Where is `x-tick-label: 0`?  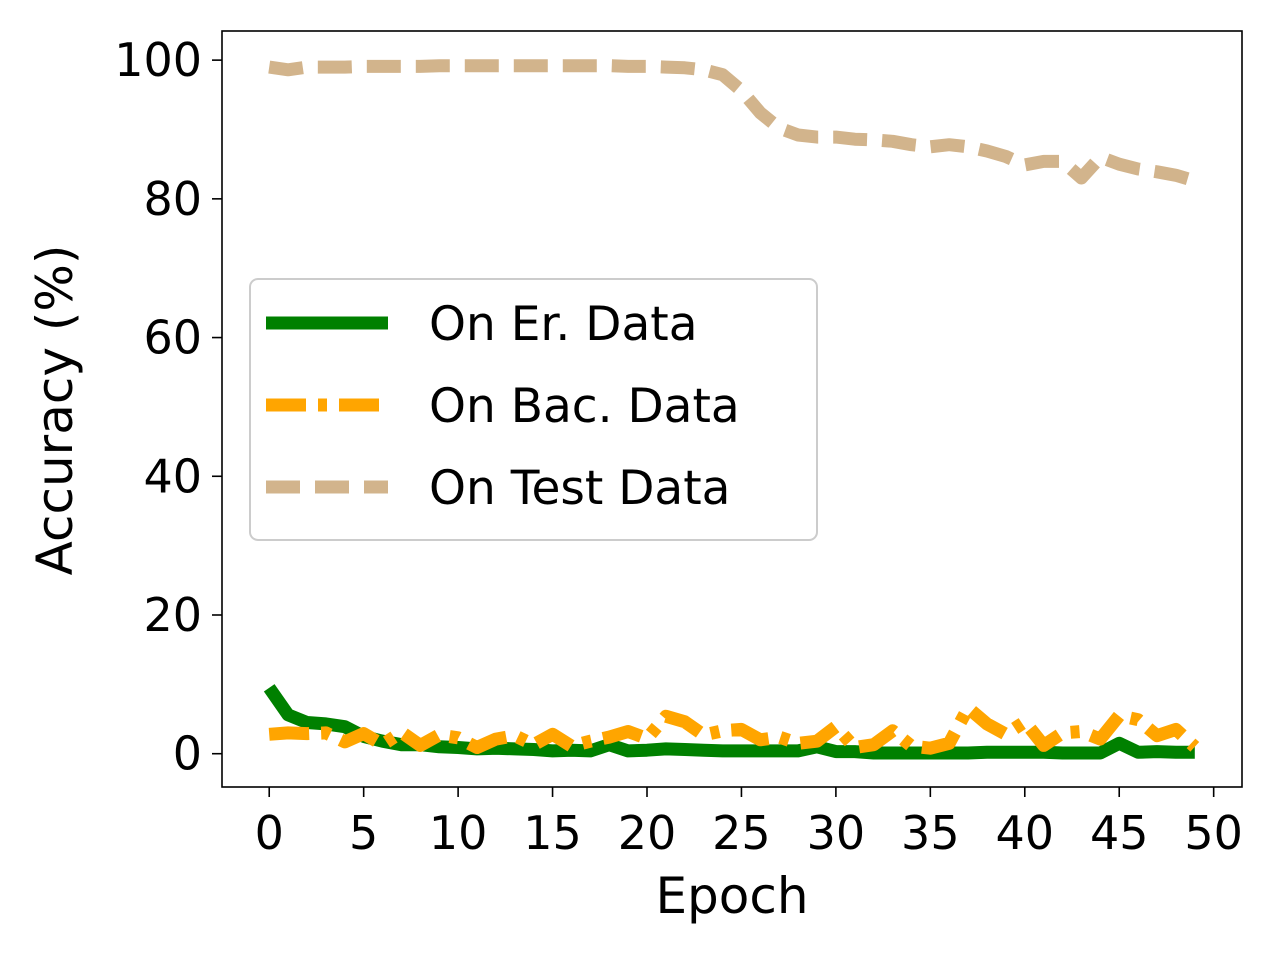
x-tick-label: 0 is located at coordinates (269, 833).